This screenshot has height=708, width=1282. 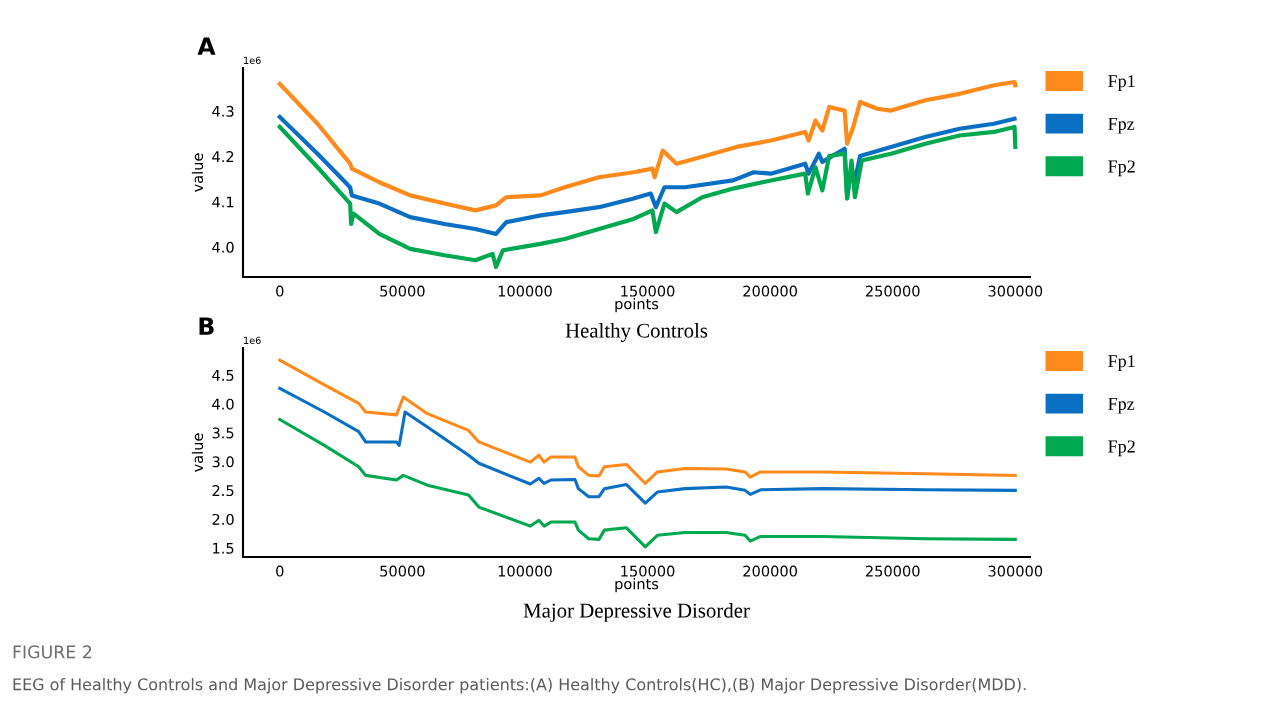 What do you see at coordinates (1121, 125) in the screenshot?
I see `legend-label: Fpz` at bounding box center [1121, 125].